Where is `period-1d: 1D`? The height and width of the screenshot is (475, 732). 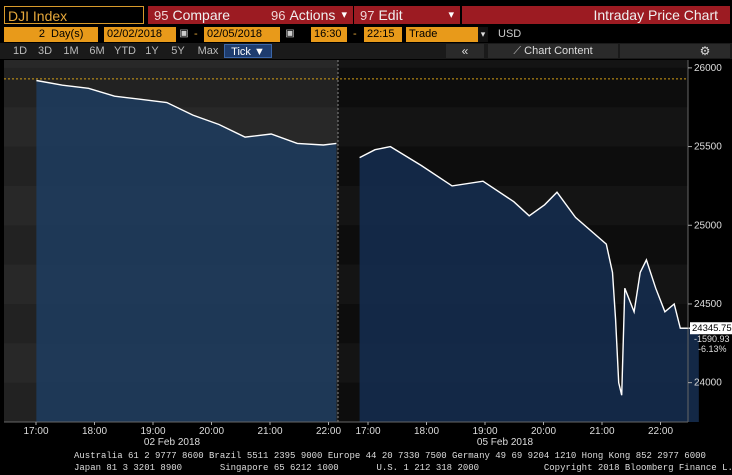 period-1d: 1D is located at coordinates (20, 51).